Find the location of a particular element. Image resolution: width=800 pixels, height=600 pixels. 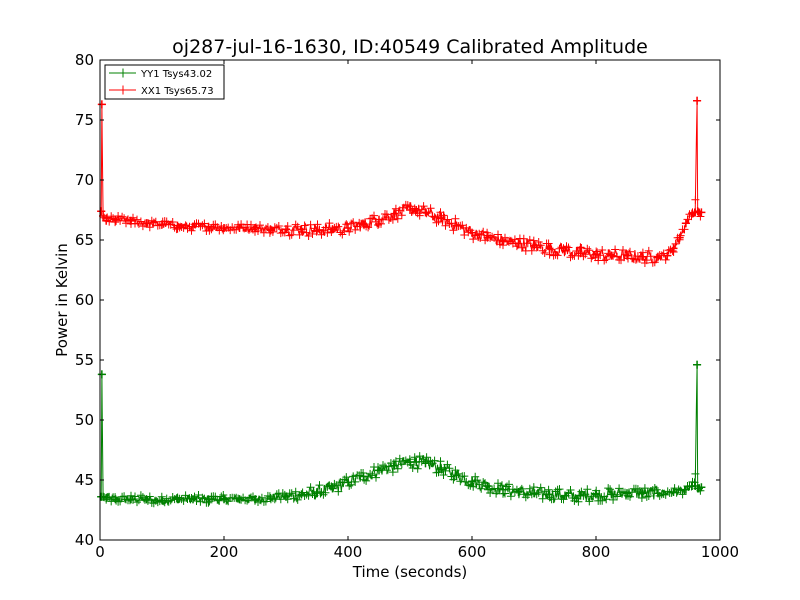

y-tick-label: 60 is located at coordinates (84, 300).